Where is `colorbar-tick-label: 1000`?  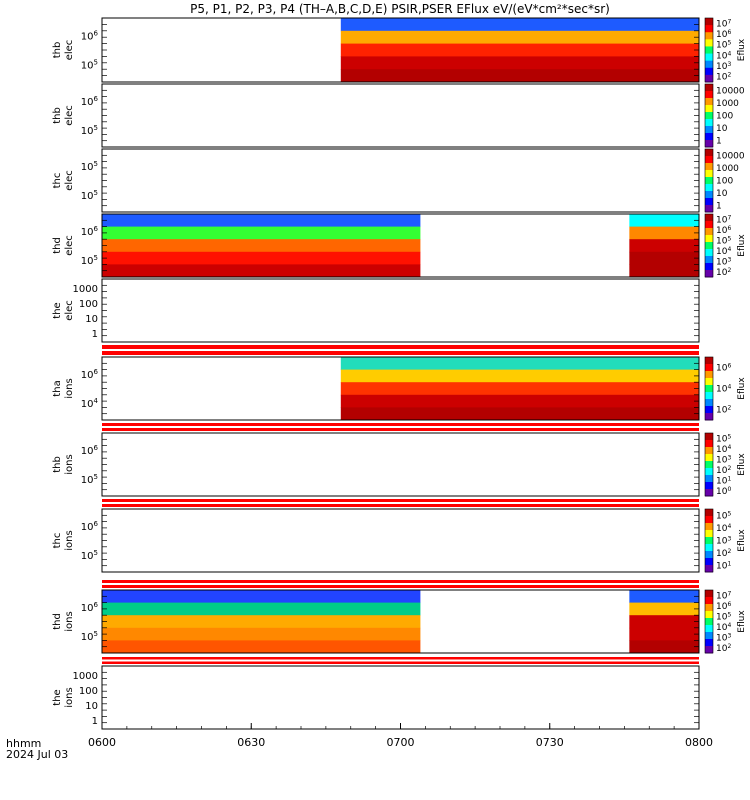
colorbar-tick-label: 1000 is located at coordinates (727, 169).